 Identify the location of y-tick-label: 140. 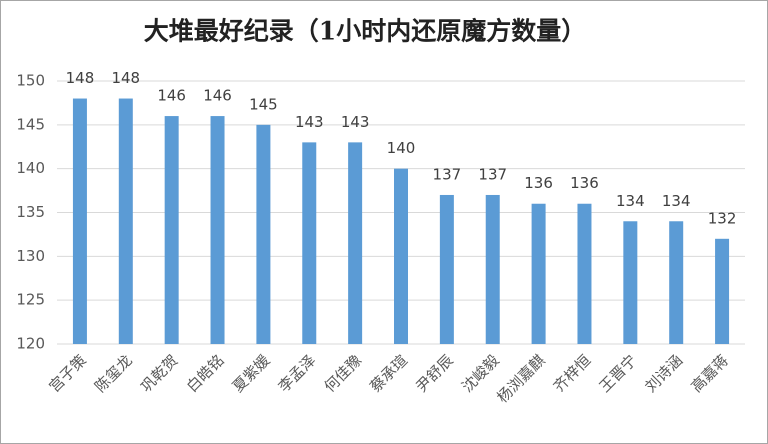
(30, 168).